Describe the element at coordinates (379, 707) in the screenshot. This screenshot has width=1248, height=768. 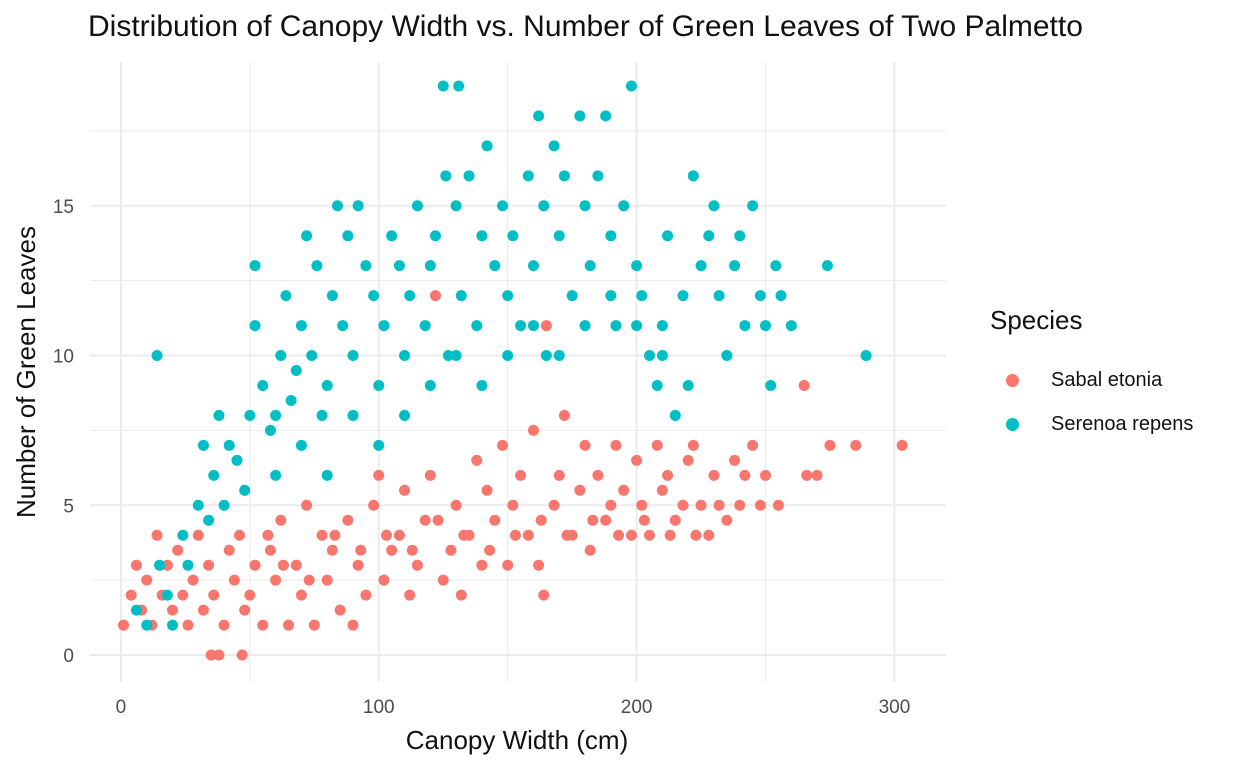
I see `x-tick-label: 100` at that location.